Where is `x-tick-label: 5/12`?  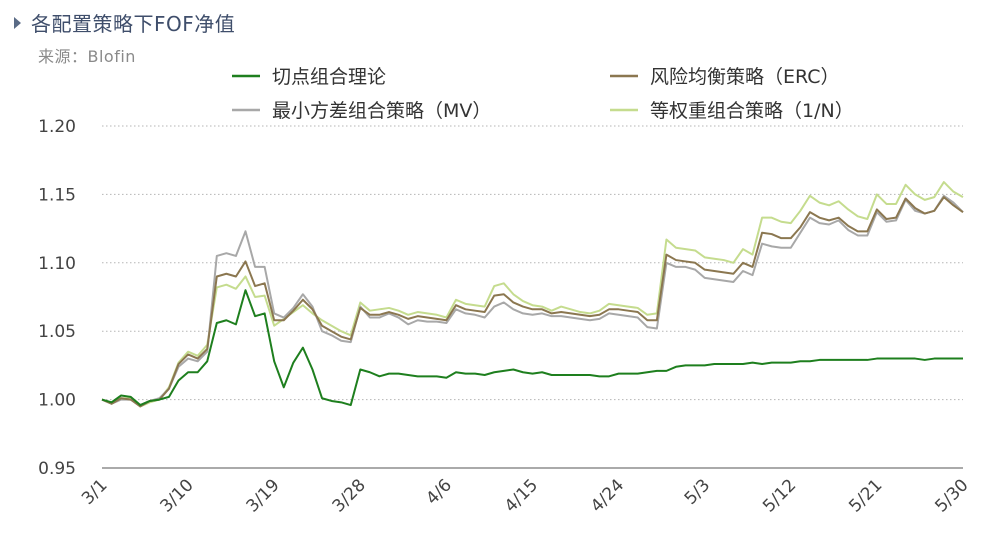 x-tick-label: 5/12 is located at coordinates (779, 495).